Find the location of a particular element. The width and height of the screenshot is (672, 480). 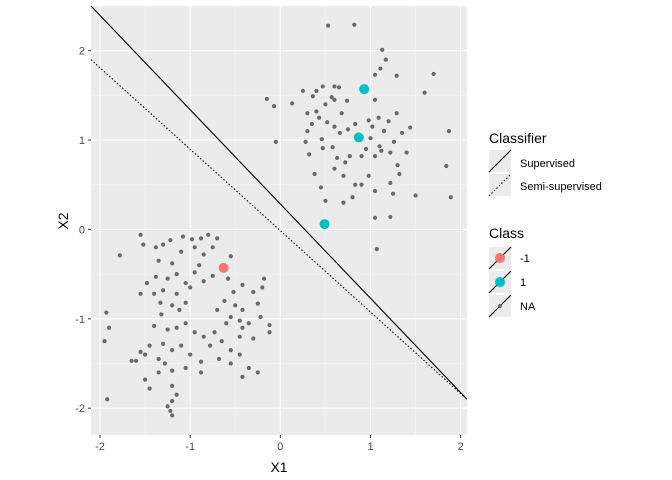

legend-label-class-na: NA is located at coordinates (528, 307).